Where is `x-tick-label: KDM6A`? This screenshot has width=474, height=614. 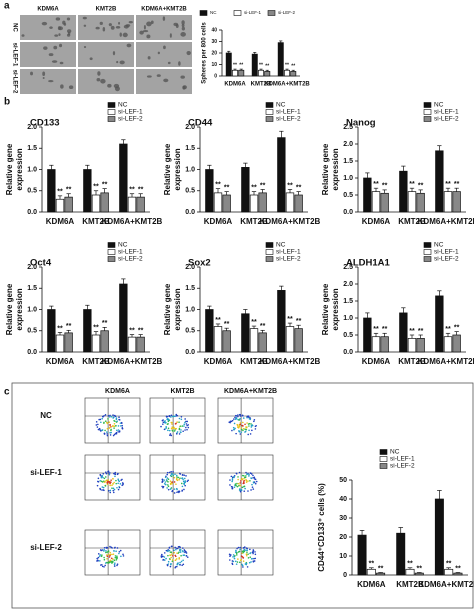 x-tick-label: KDM6A is located at coordinates (60, 361).